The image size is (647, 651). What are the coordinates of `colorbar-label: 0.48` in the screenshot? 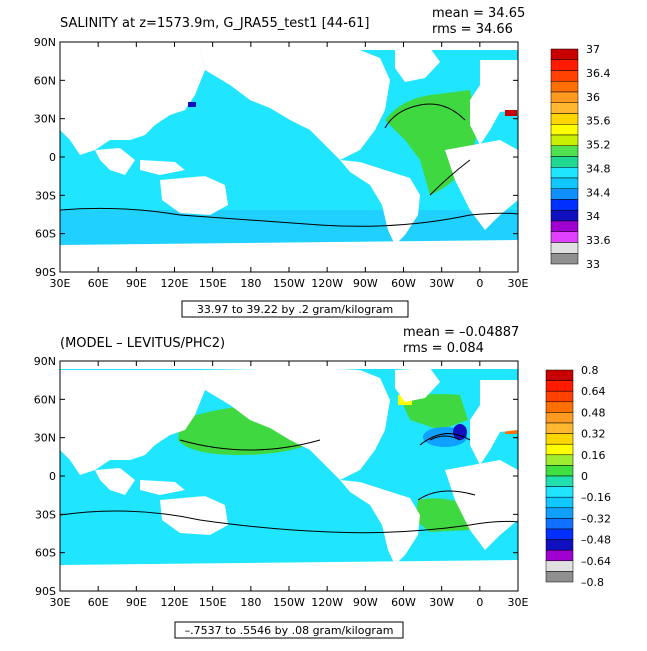 It's located at (593, 412).